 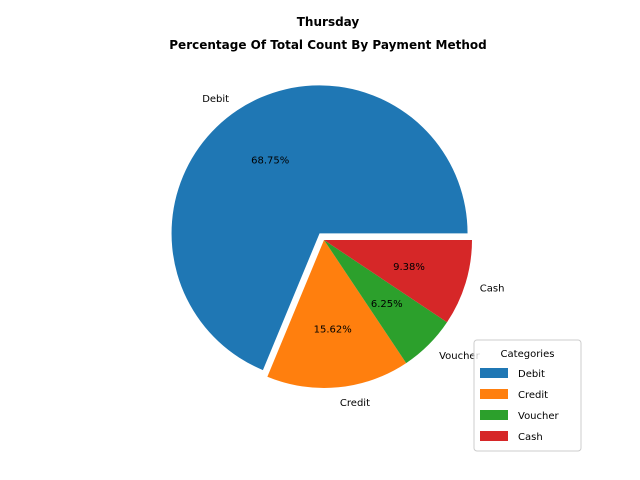 I want to click on legend-label-cash: Cash, so click(x=530, y=437).